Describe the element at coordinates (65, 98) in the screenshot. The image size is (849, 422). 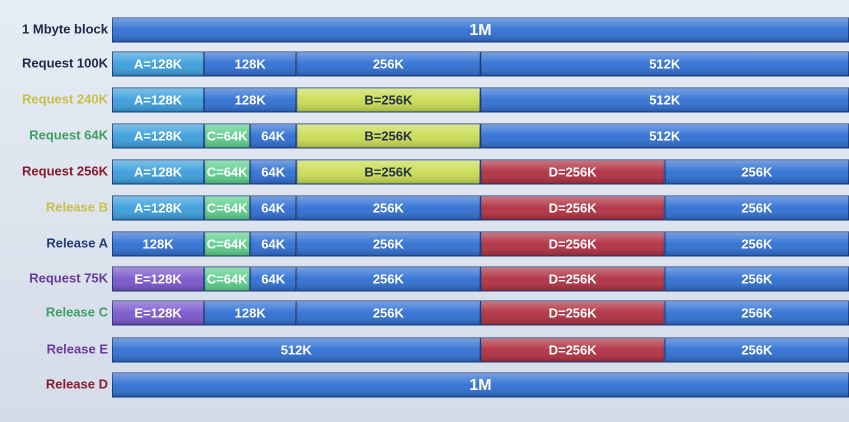
I see `row-label: Request 240K` at that location.